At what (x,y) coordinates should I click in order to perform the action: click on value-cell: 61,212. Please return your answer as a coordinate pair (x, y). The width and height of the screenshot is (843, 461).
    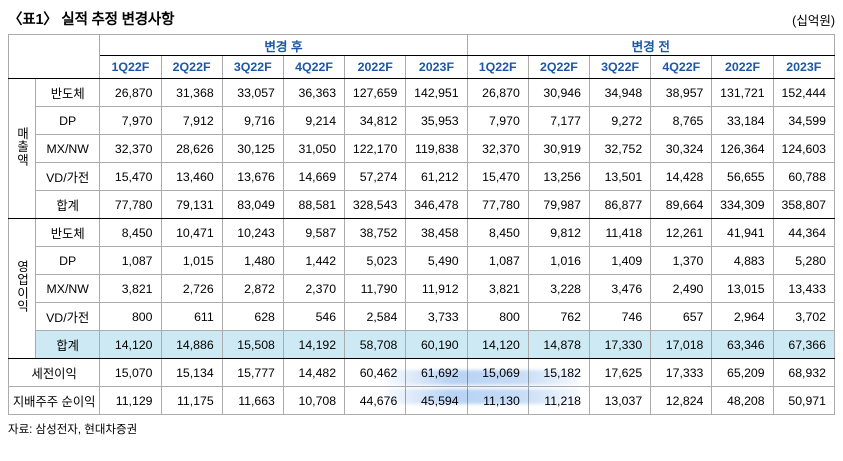
    Looking at the image, I should click on (436, 176).